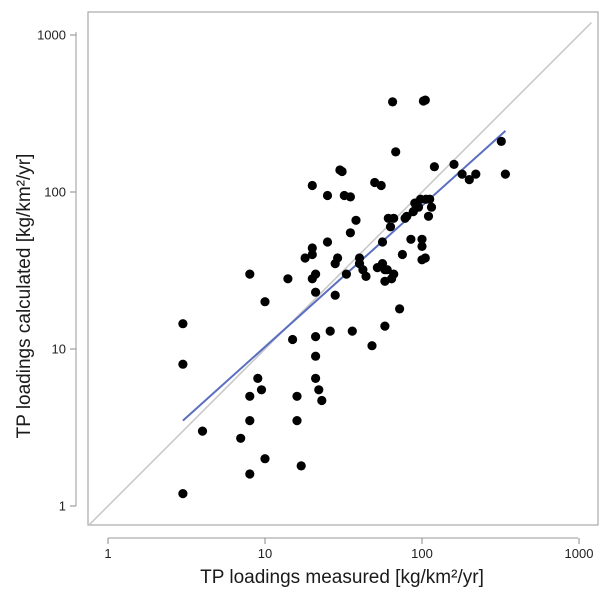 The image size is (600, 594). Describe the element at coordinates (51, 35) in the screenshot. I see `y-tick-label: 1000` at that location.